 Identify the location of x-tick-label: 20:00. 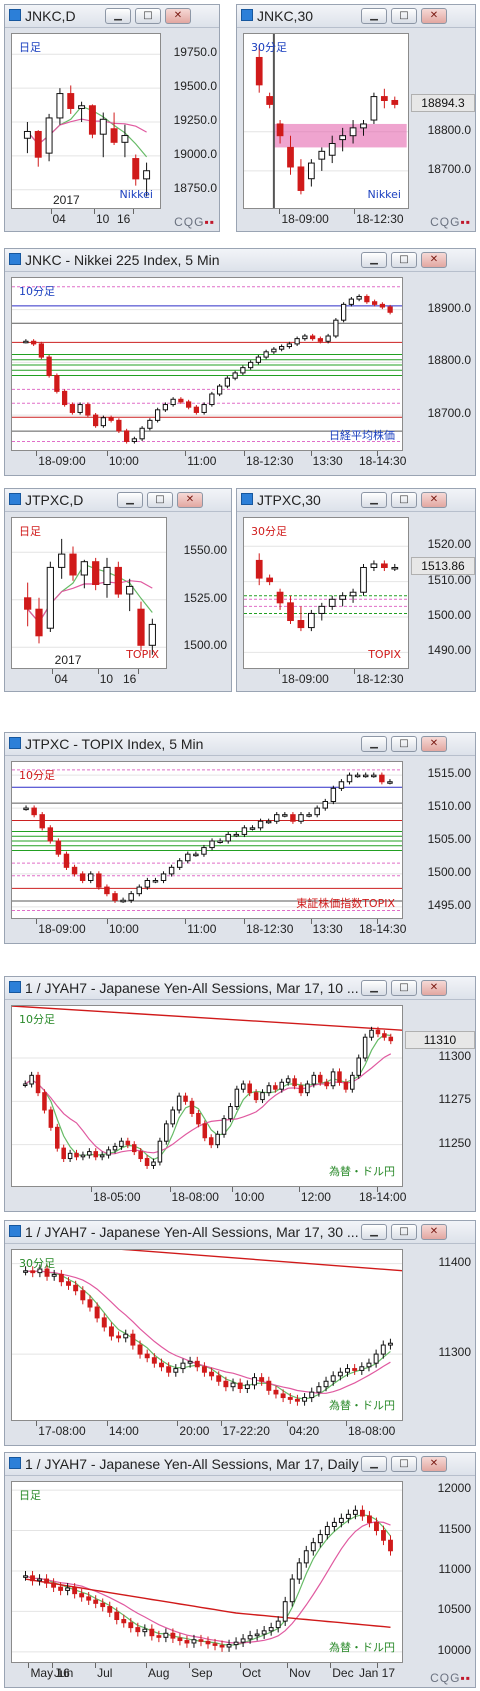
(194, 1431).